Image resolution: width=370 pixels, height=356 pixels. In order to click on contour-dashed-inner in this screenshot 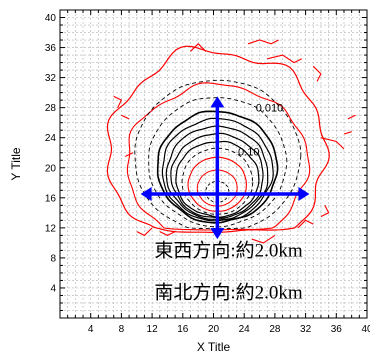, I will do `click(217, 181)`.